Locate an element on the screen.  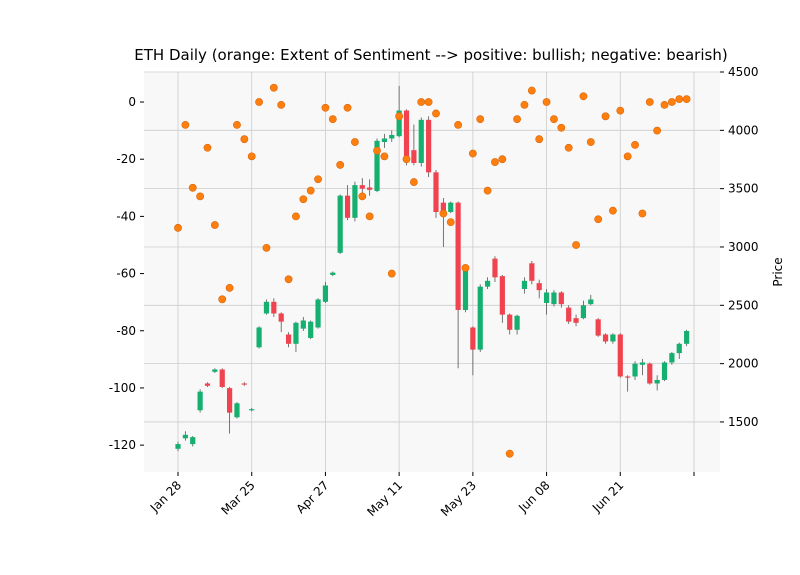
y2-tick-label: 3000 is located at coordinates (743, 247).